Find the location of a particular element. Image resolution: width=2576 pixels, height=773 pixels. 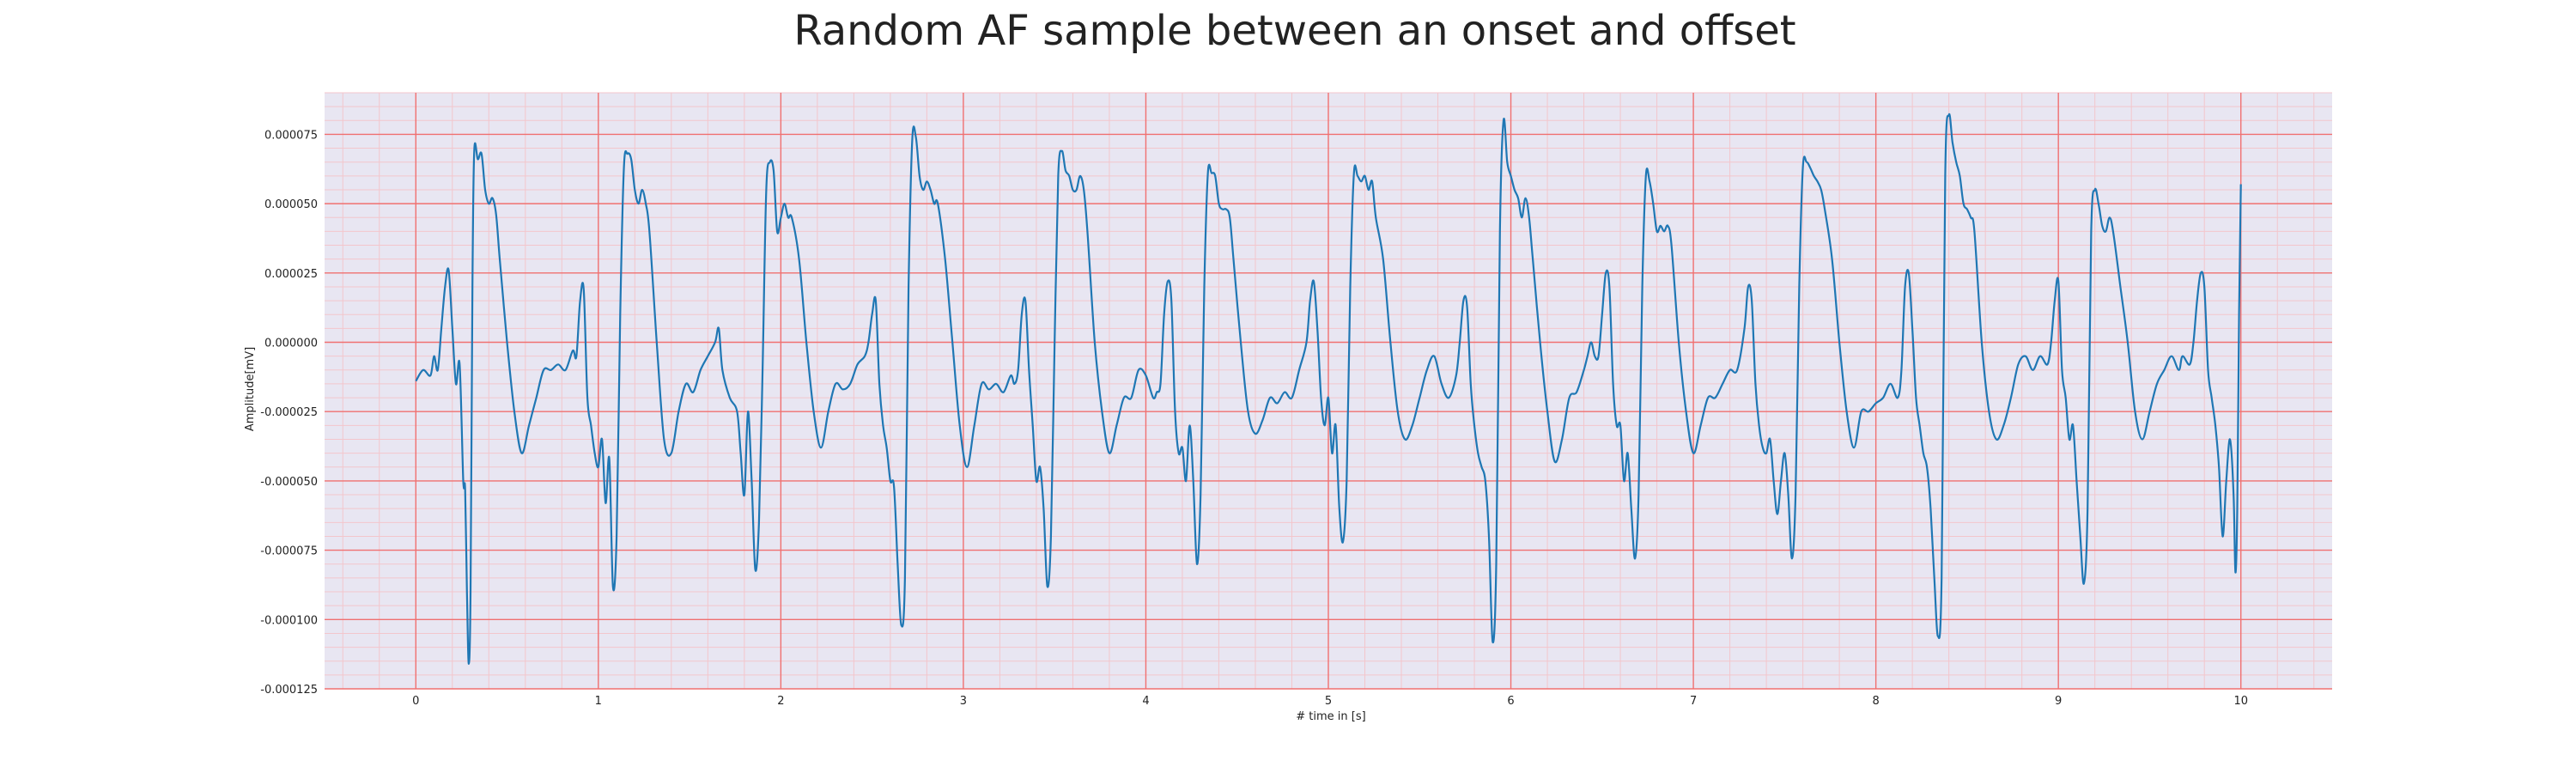

x-tick-label: 7 is located at coordinates (1693, 701).